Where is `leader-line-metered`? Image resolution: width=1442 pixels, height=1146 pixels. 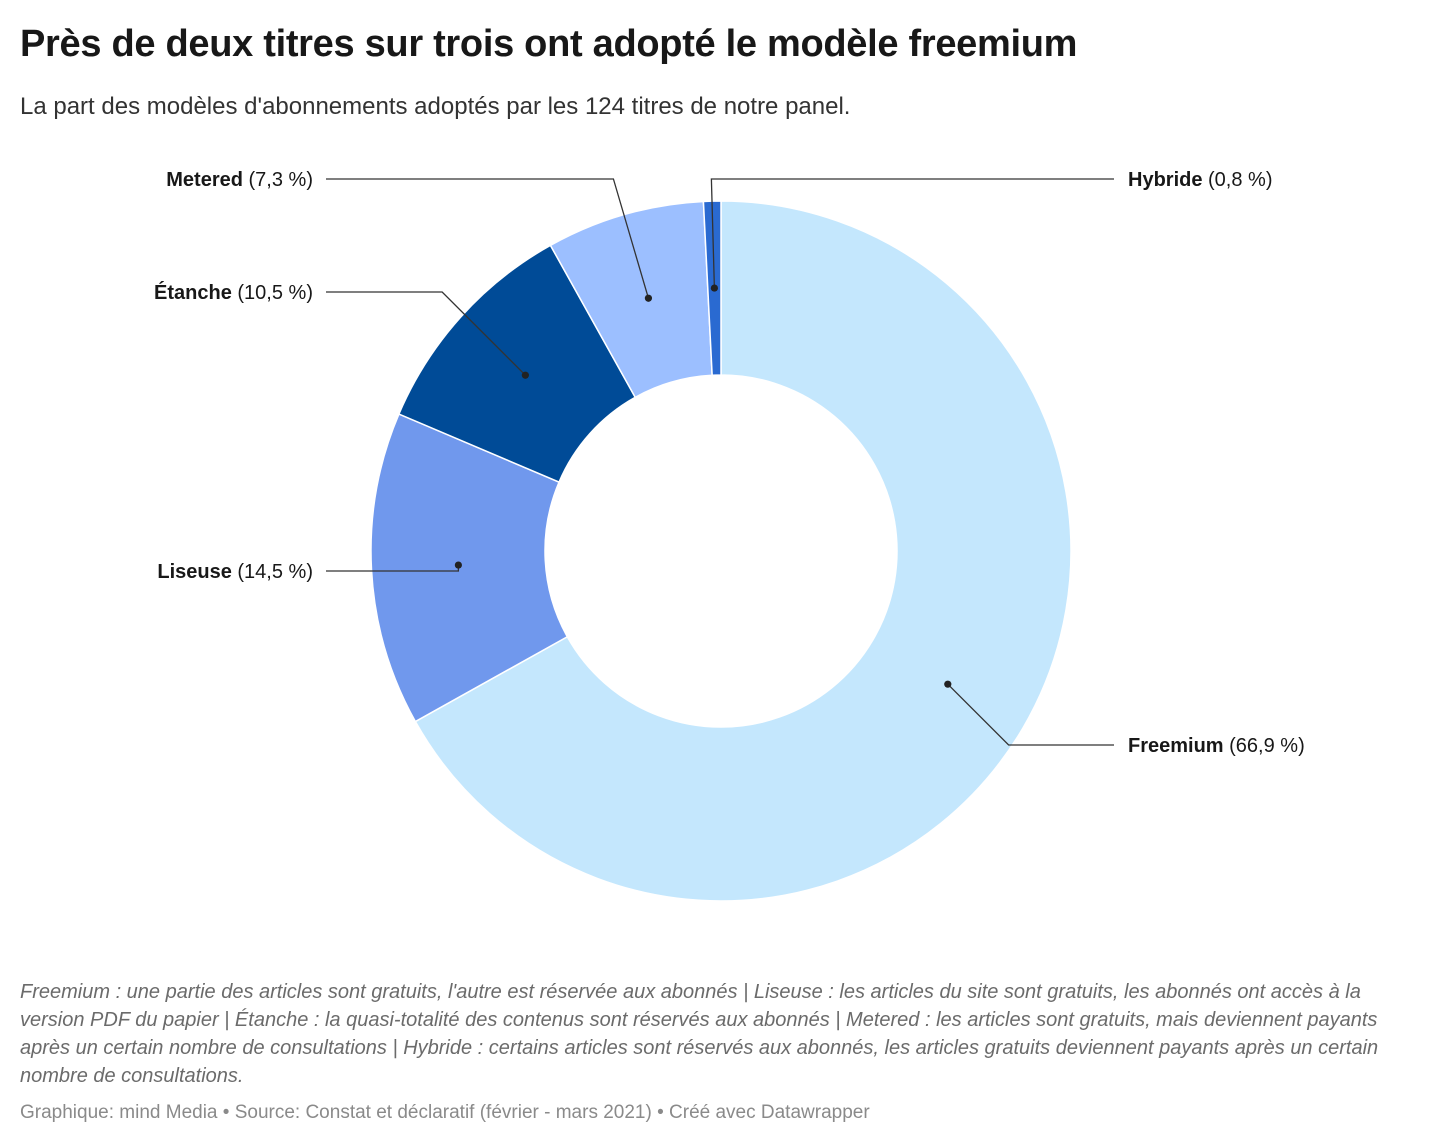 leader-line-metered is located at coordinates (488, 238).